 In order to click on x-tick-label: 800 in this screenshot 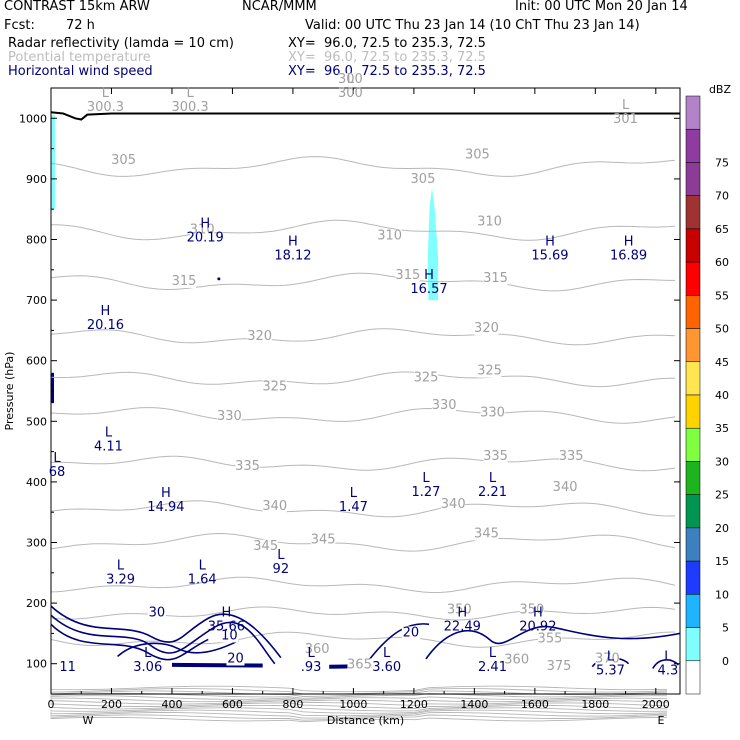, I will do `click(292, 704)`.